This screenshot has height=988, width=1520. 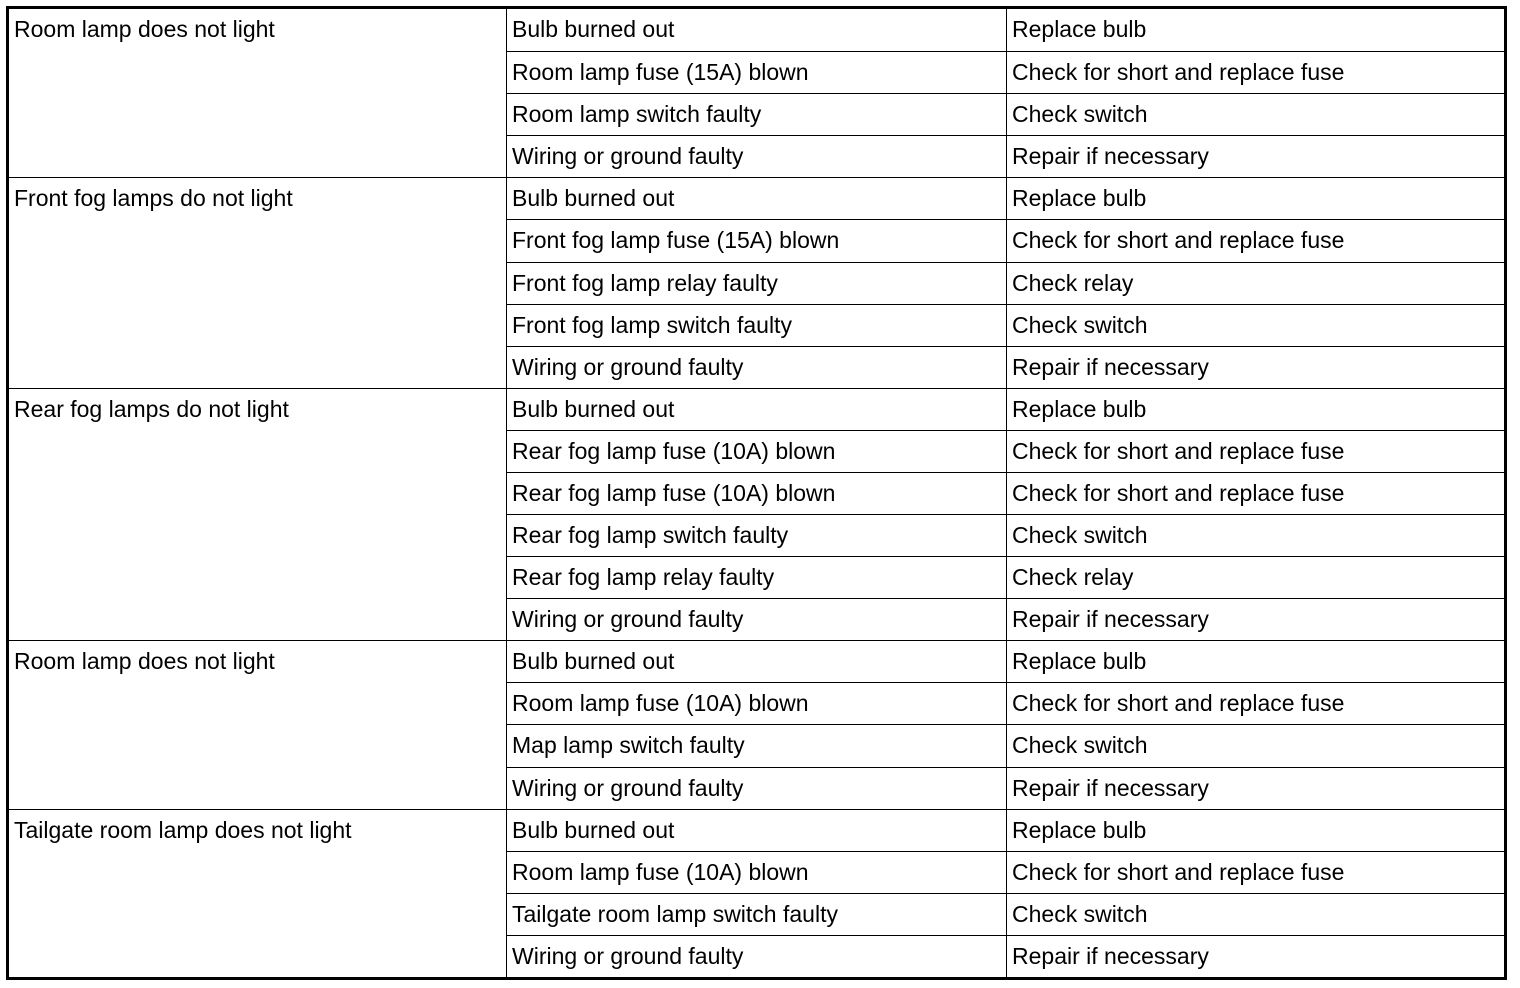 What do you see at coordinates (756, 535) in the screenshot?
I see `cause-cell: Rear fog lamp switch faulty` at bounding box center [756, 535].